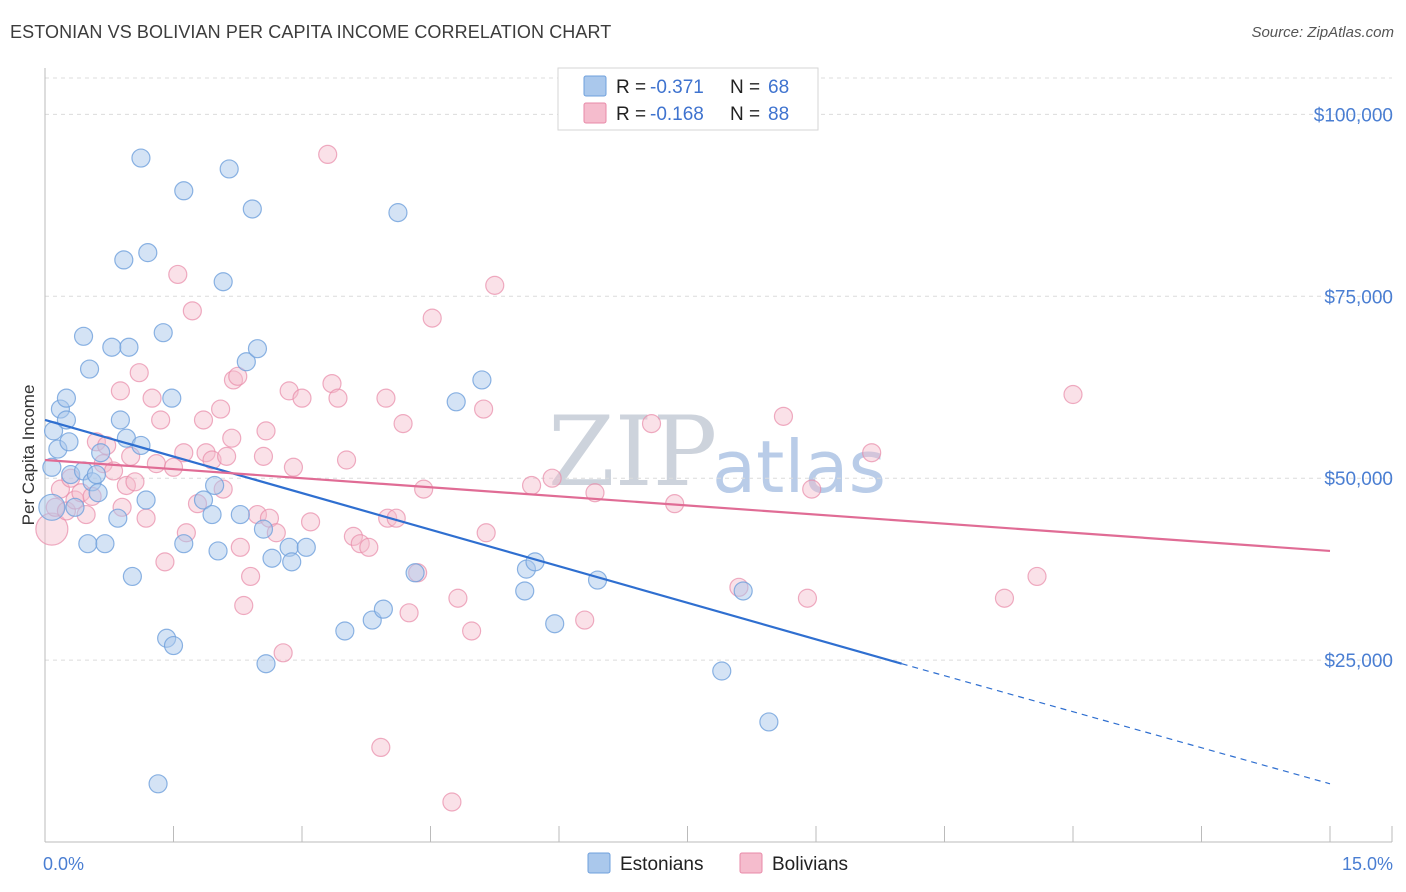 Image resolution: width=1406 pixels, height=892 pixels. I want to click on x-tick-label-1: 15.0%, so click(1367, 864).